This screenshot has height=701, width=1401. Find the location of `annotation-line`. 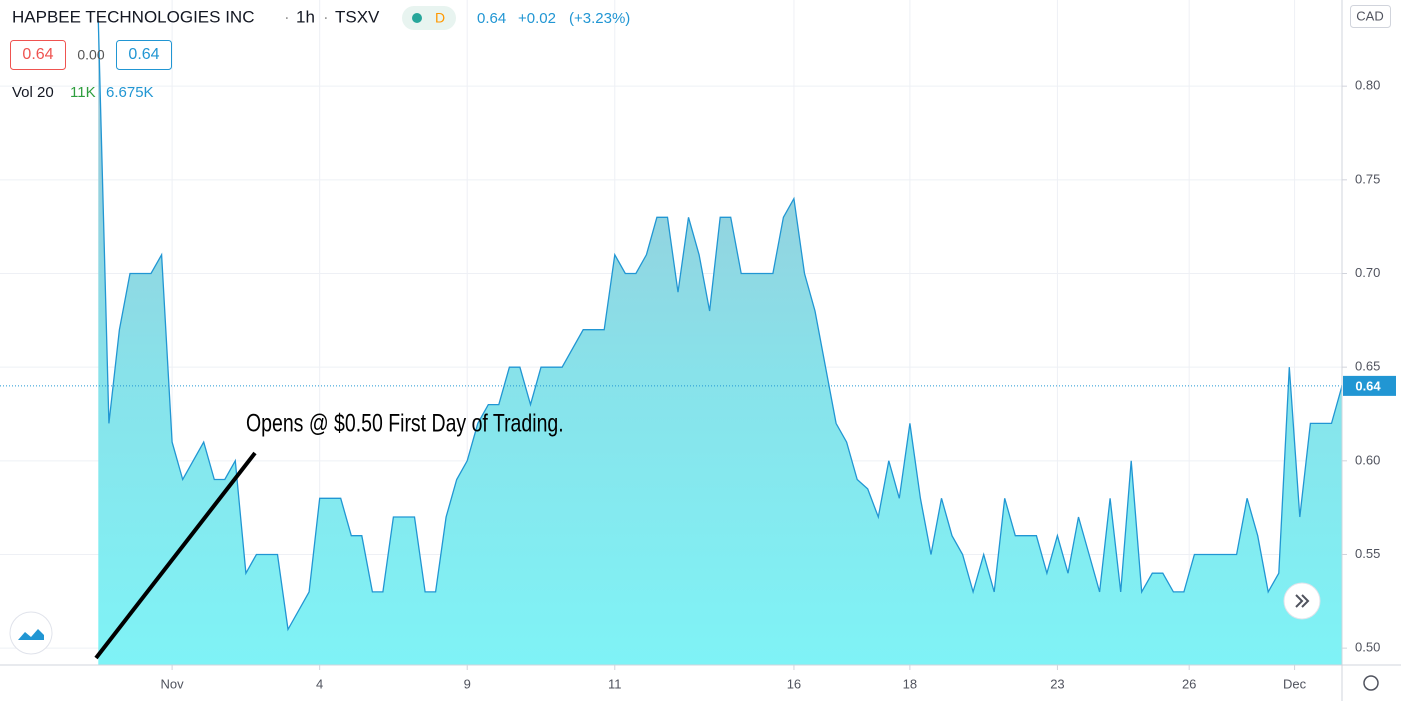

annotation-line is located at coordinates (175, 555).